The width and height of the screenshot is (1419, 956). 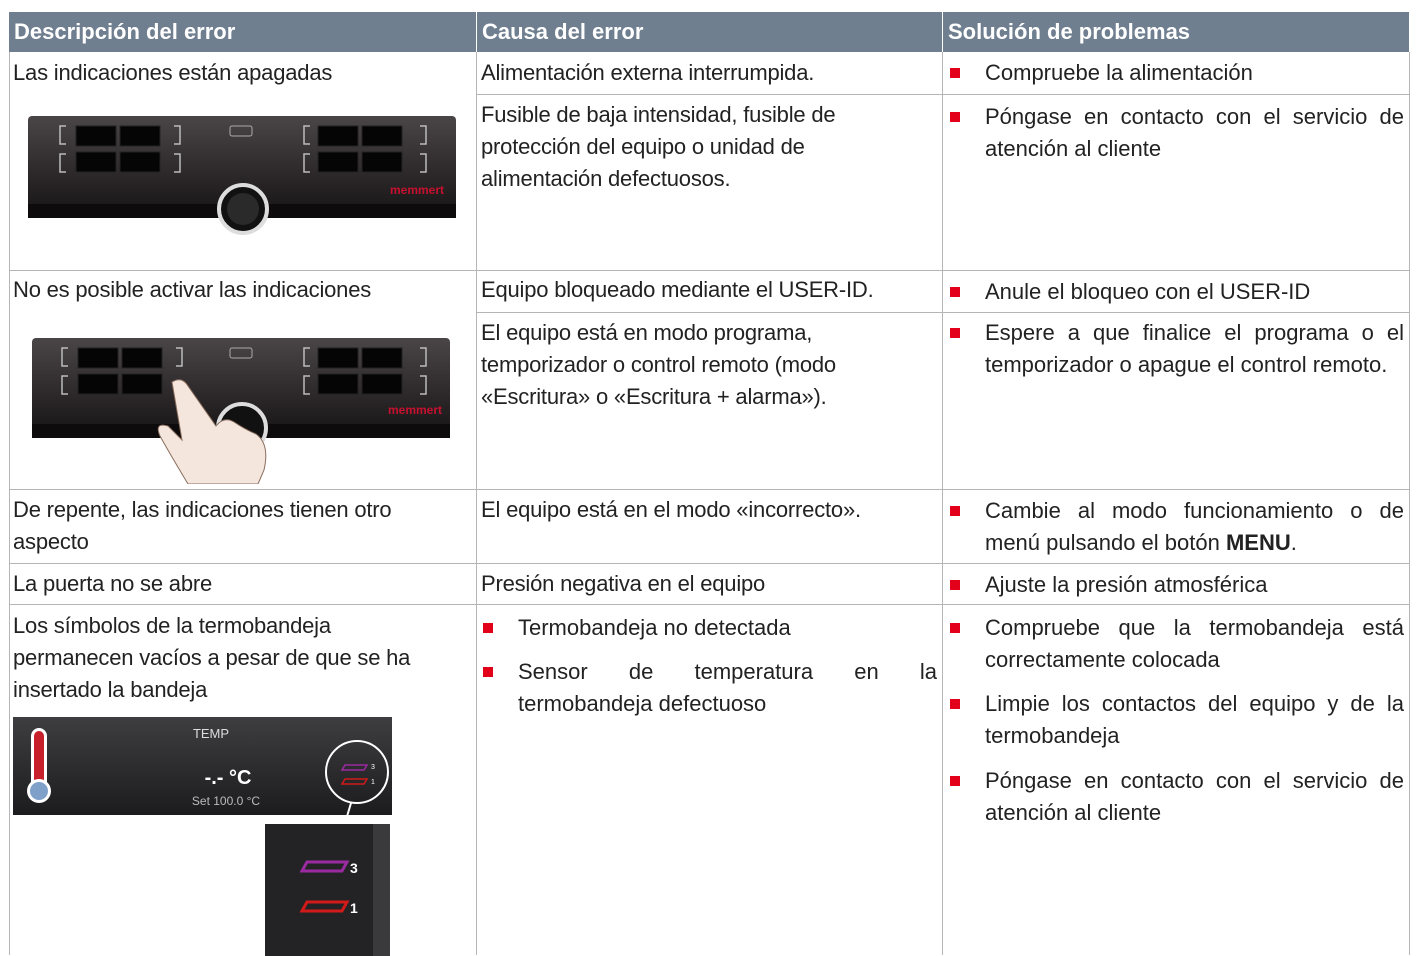 What do you see at coordinates (173, 72) in the screenshot?
I see `description: Las indicaciones están apagadas` at bounding box center [173, 72].